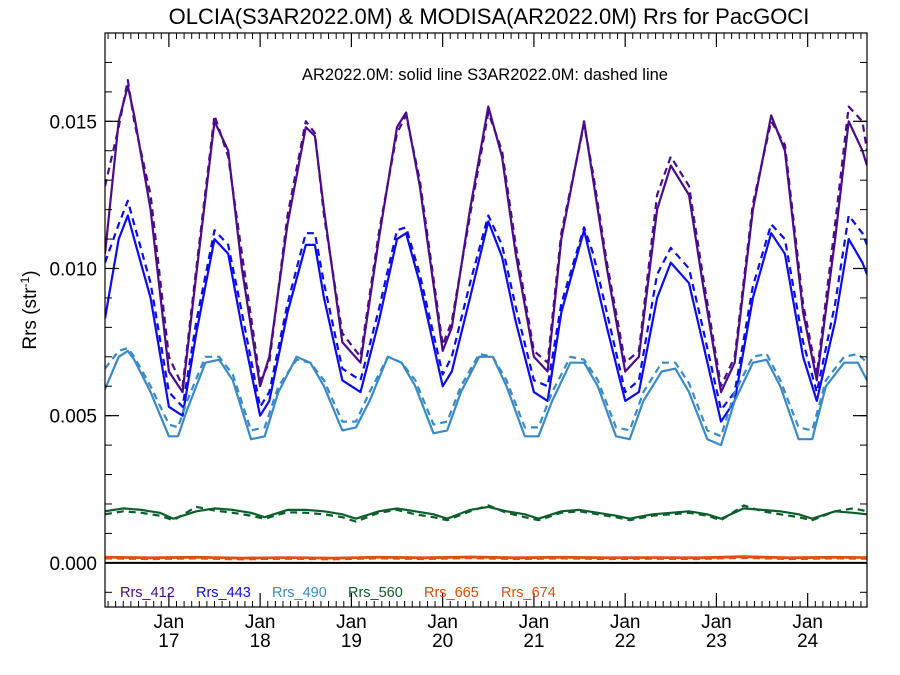 This screenshot has width=900, height=675. I want to click on series-line-rrs-560-solid, so click(486, 512).